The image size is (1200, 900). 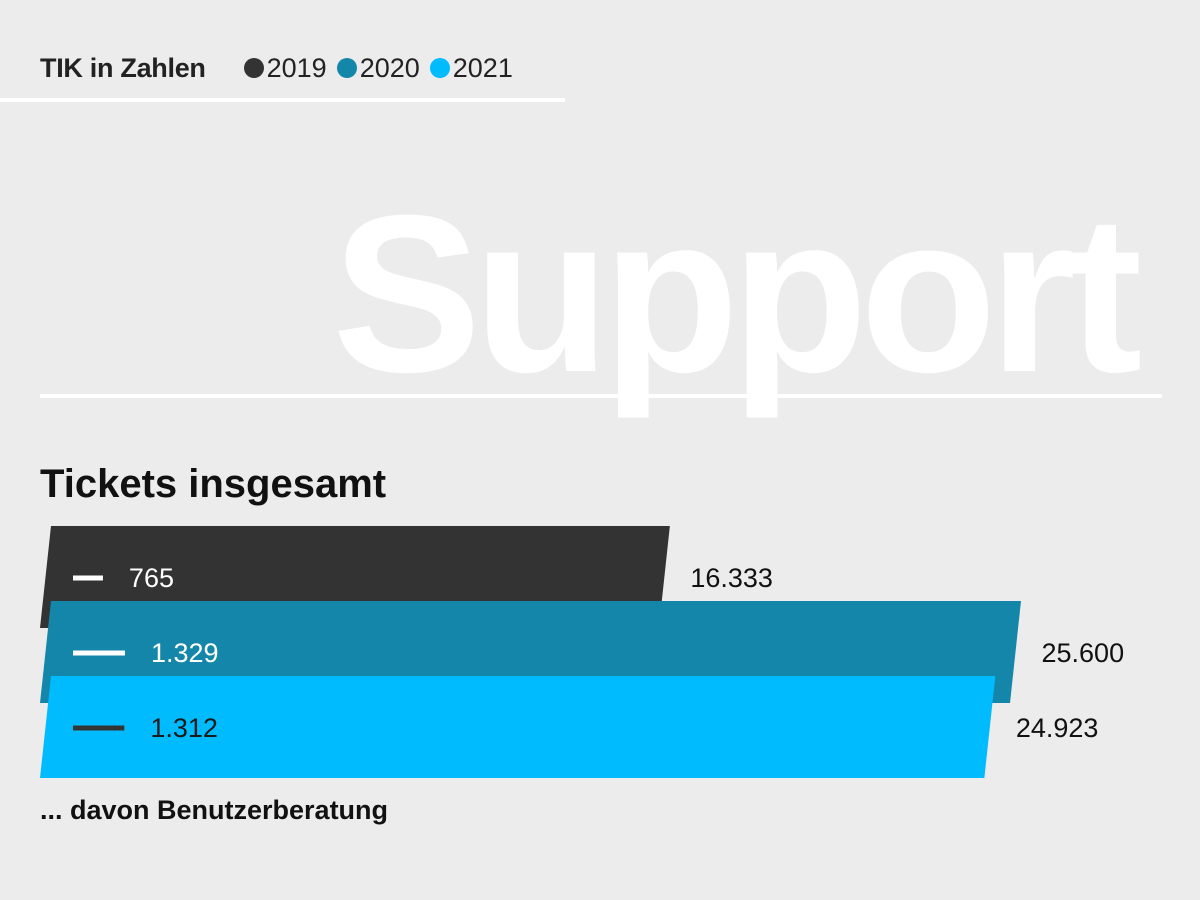 I want to click on total-value-label-2020: 25.600, so click(x=1083, y=653).